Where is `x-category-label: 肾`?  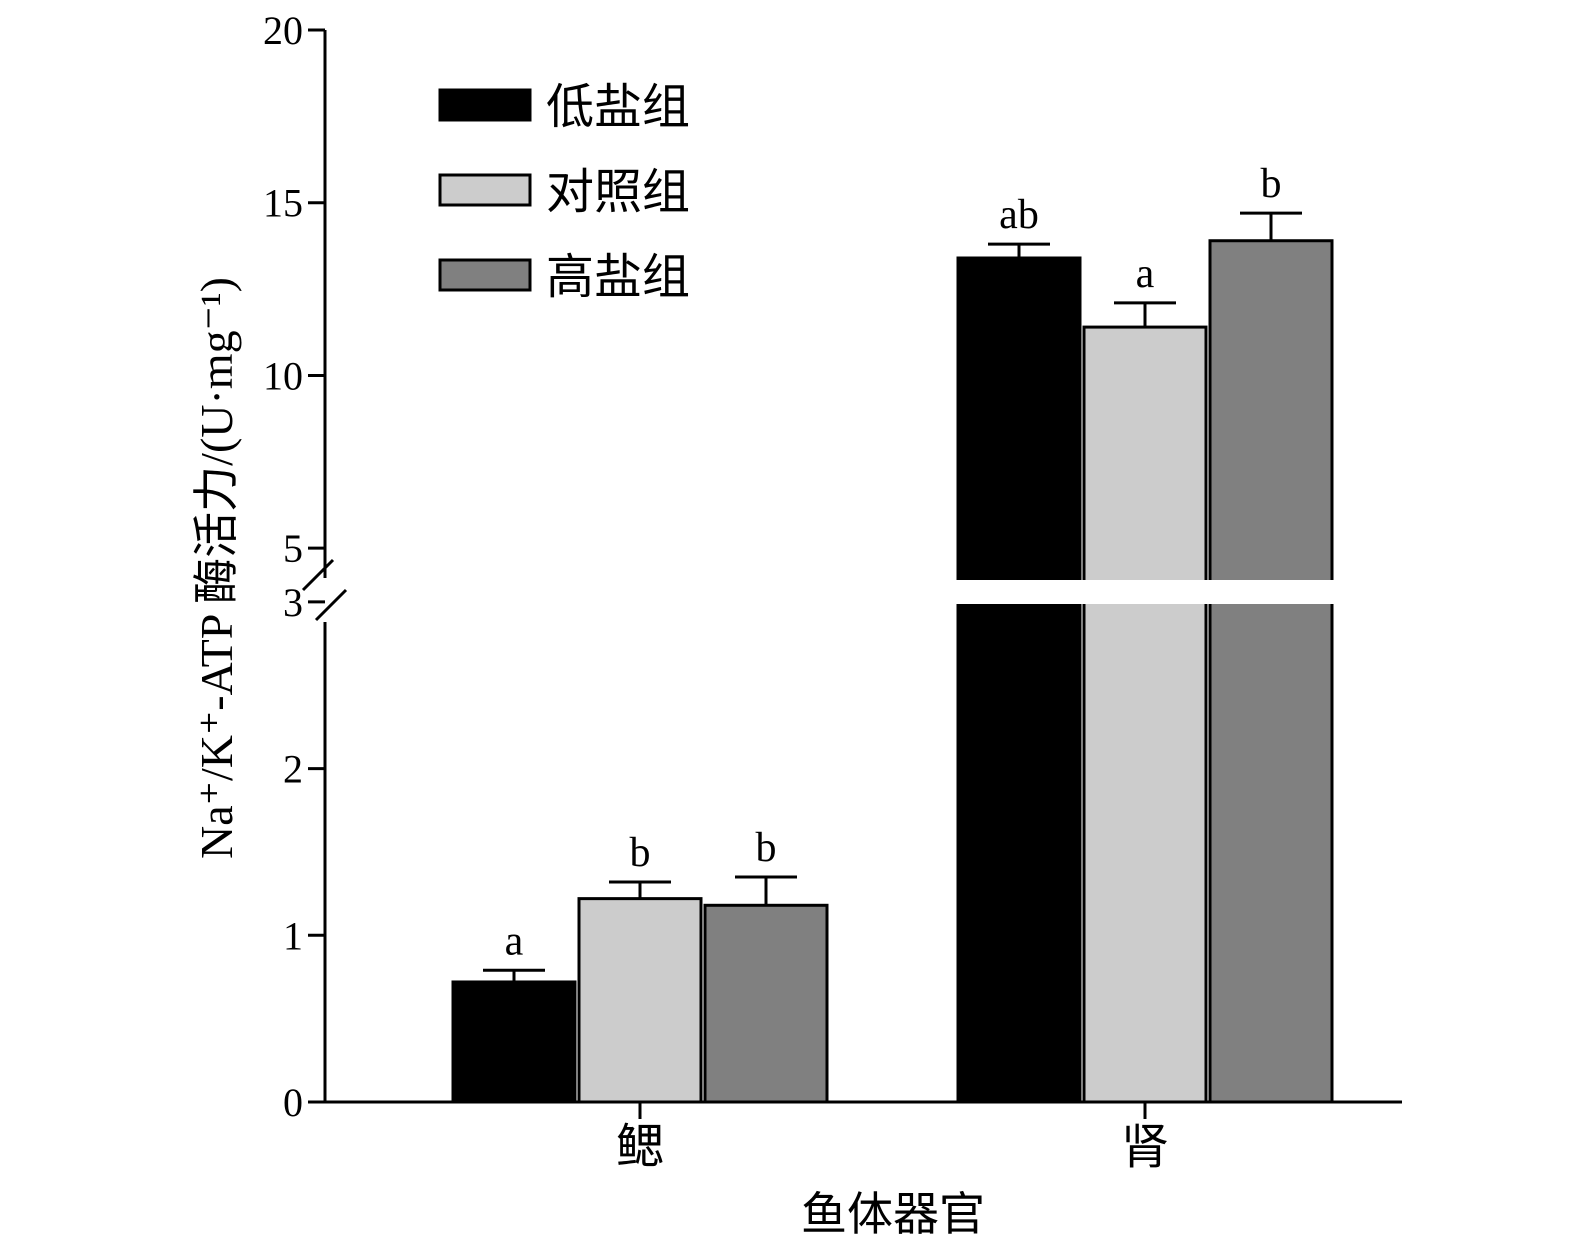
x-category-label: 肾 is located at coordinates (1145, 1147).